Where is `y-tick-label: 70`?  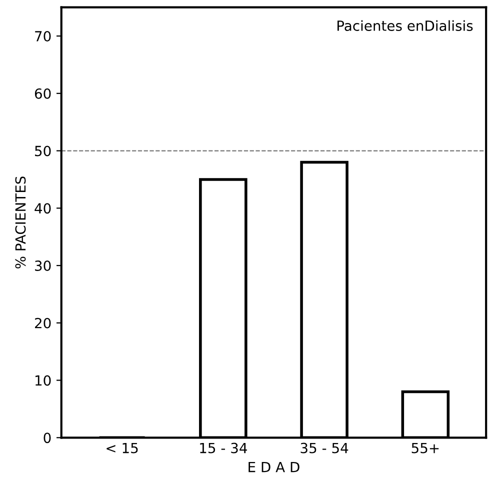
y-tick-label: 70 is located at coordinates (43, 36).